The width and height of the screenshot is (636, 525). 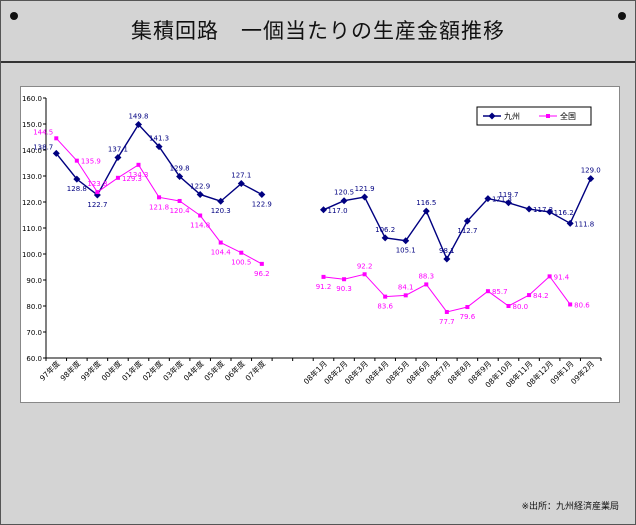 What do you see at coordinates (344, 193) in the screenshot?
I see `data-label-kyushu: 120.5` at bounding box center [344, 193].